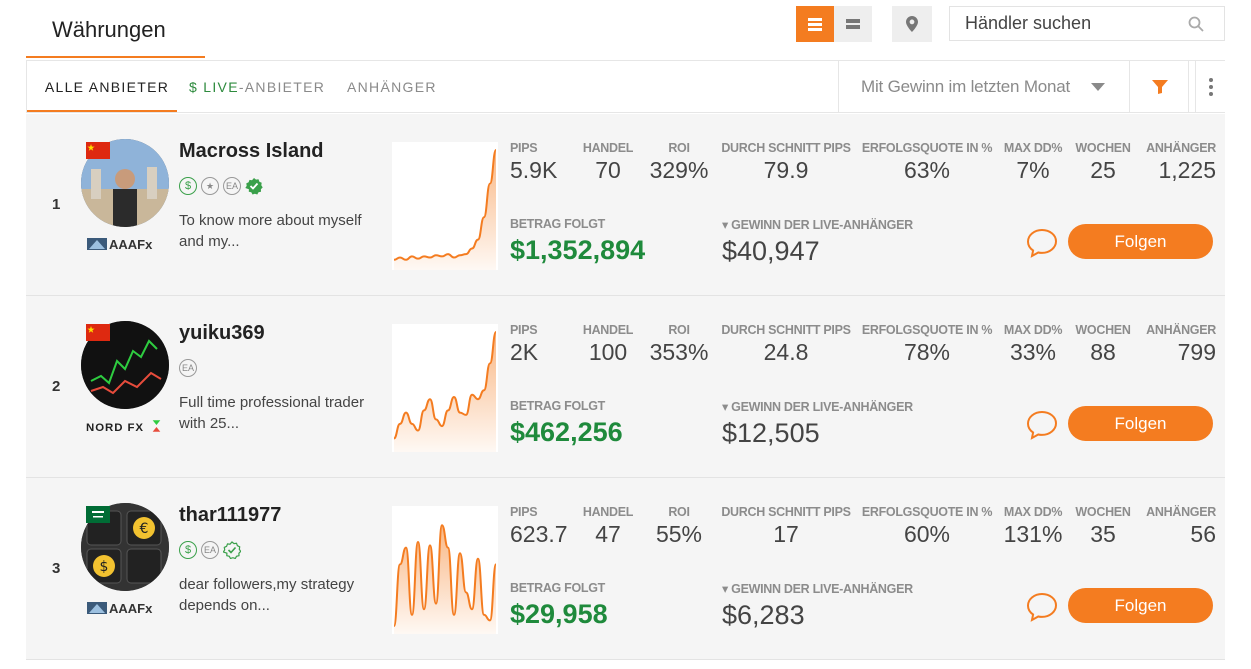 The height and width of the screenshot is (669, 1251). I want to click on stat-followers: ANHÄNGER 799, so click(1178, 344).